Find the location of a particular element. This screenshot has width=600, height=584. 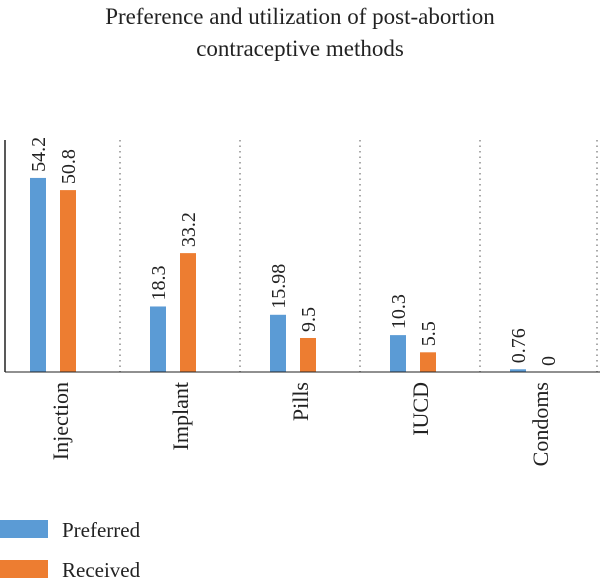

legend-label: Received is located at coordinates (101, 570).